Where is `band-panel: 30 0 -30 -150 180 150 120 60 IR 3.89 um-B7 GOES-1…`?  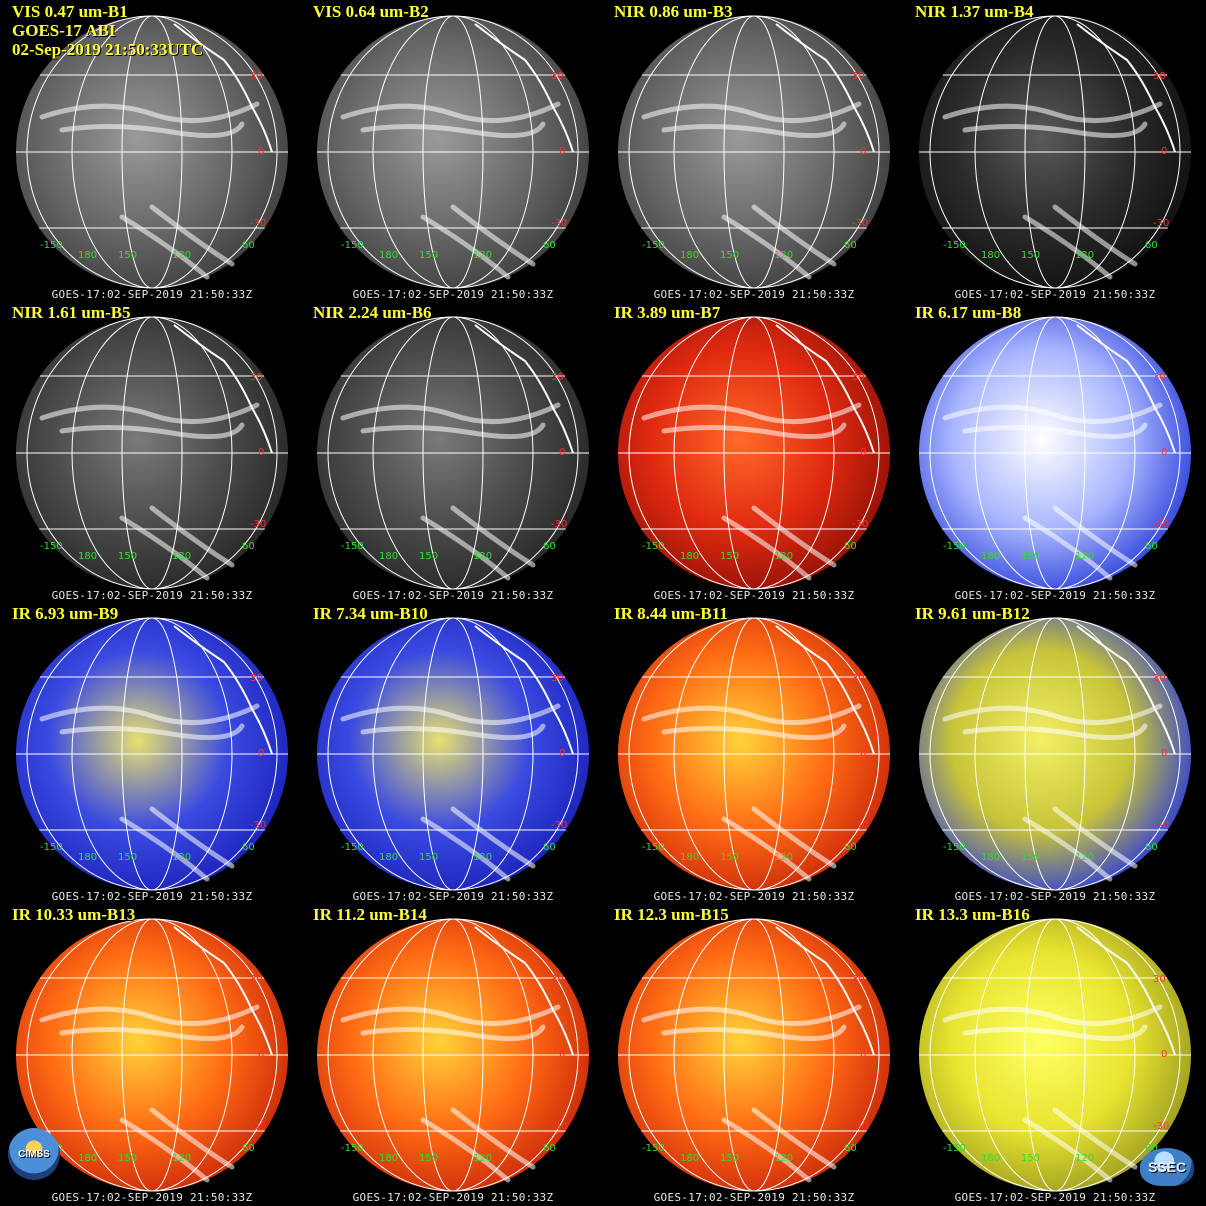 band-panel: 30 0 -30 -150 180 150 120 60 IR 3.89 um-B7 GOES-1… is located at coordinates (754, 453).